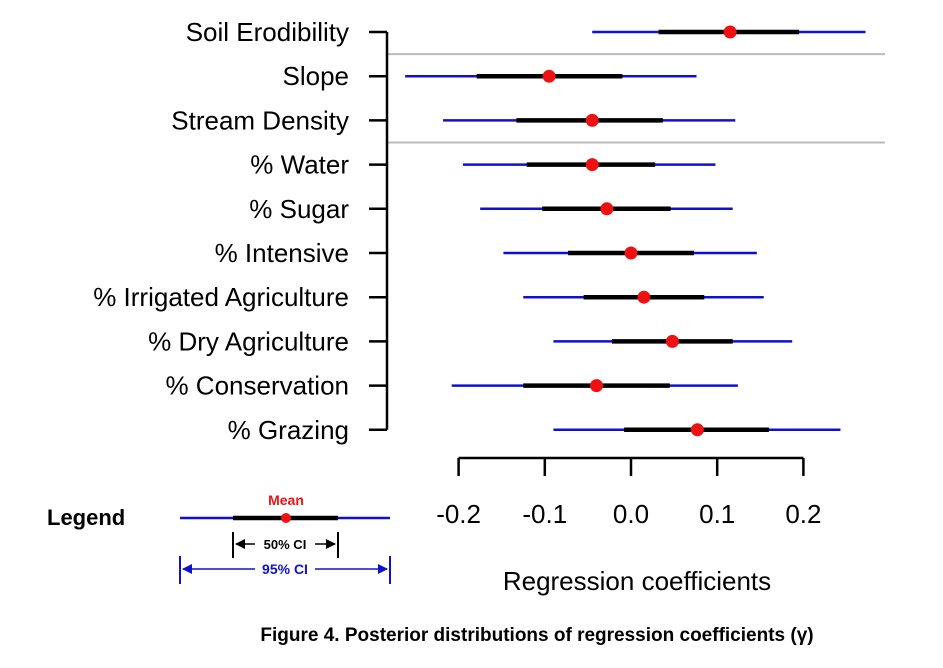 Image resolution: width=943 pixels, height=668 pixels. What do you see at coordinates (628, 492) in the screenshot?
I see `x-axis: -0.2 -0.1 0.0 0.1 0.2` at bounding box center [628, 492].